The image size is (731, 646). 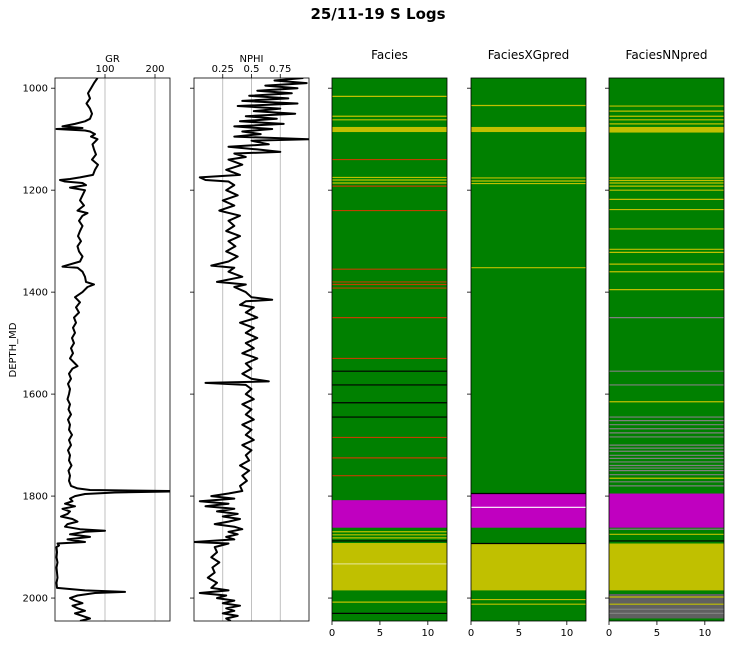 What do you see at coordinates (104, 69) in the screenshot?
I see `top-tick-label: 100` at bounding box center [104, 69].